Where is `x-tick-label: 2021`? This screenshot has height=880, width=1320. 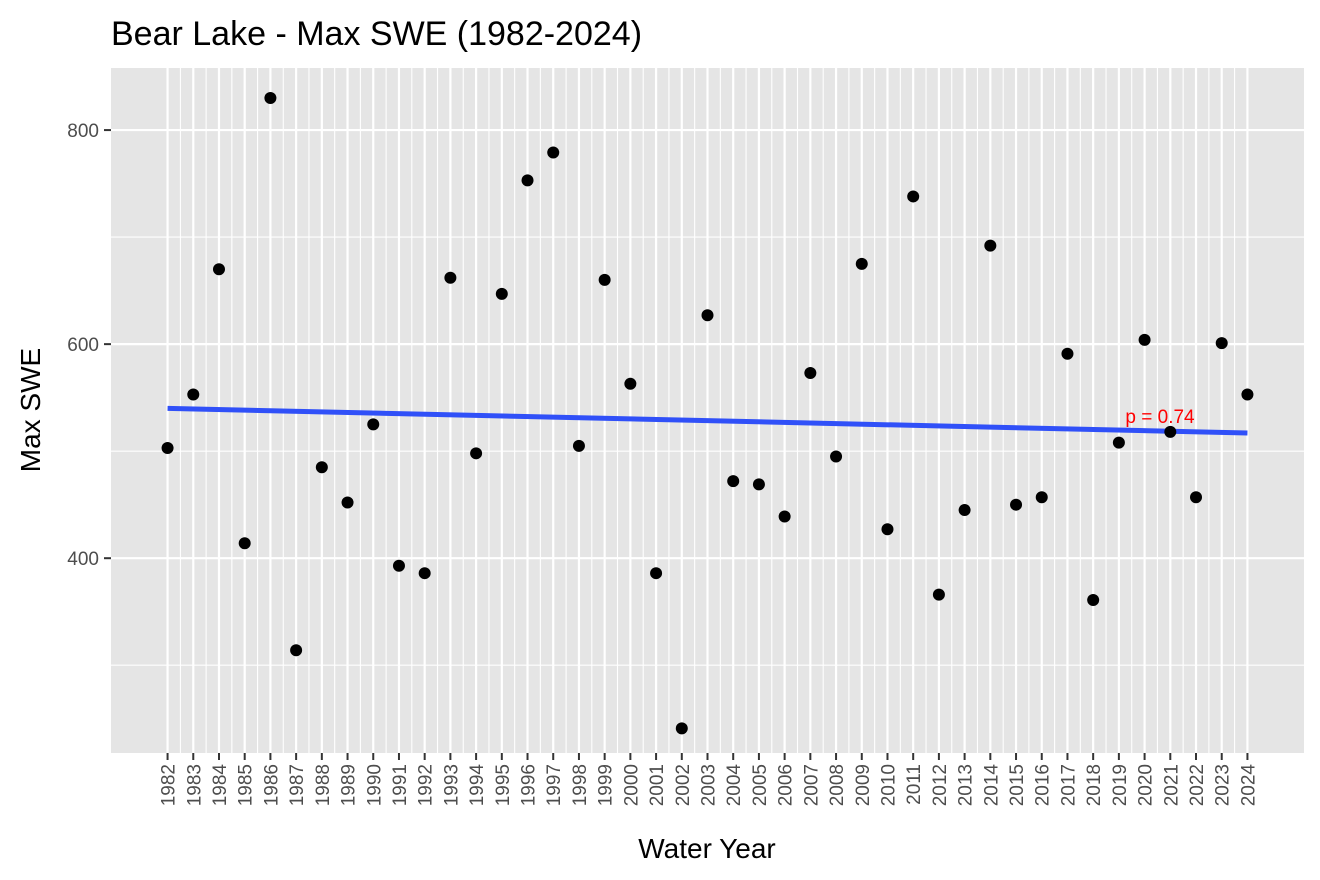
x-tick-label: 2021 is located at coordinates (1171, 785).